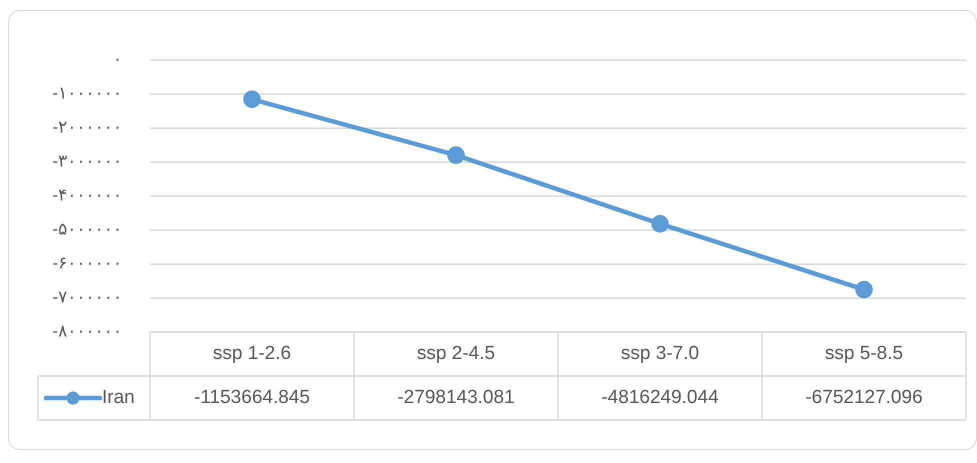 Image resolution: width=977 pixels, height=463 pixels. I want to click on data-label: -2798143.081, so click(456, 397).